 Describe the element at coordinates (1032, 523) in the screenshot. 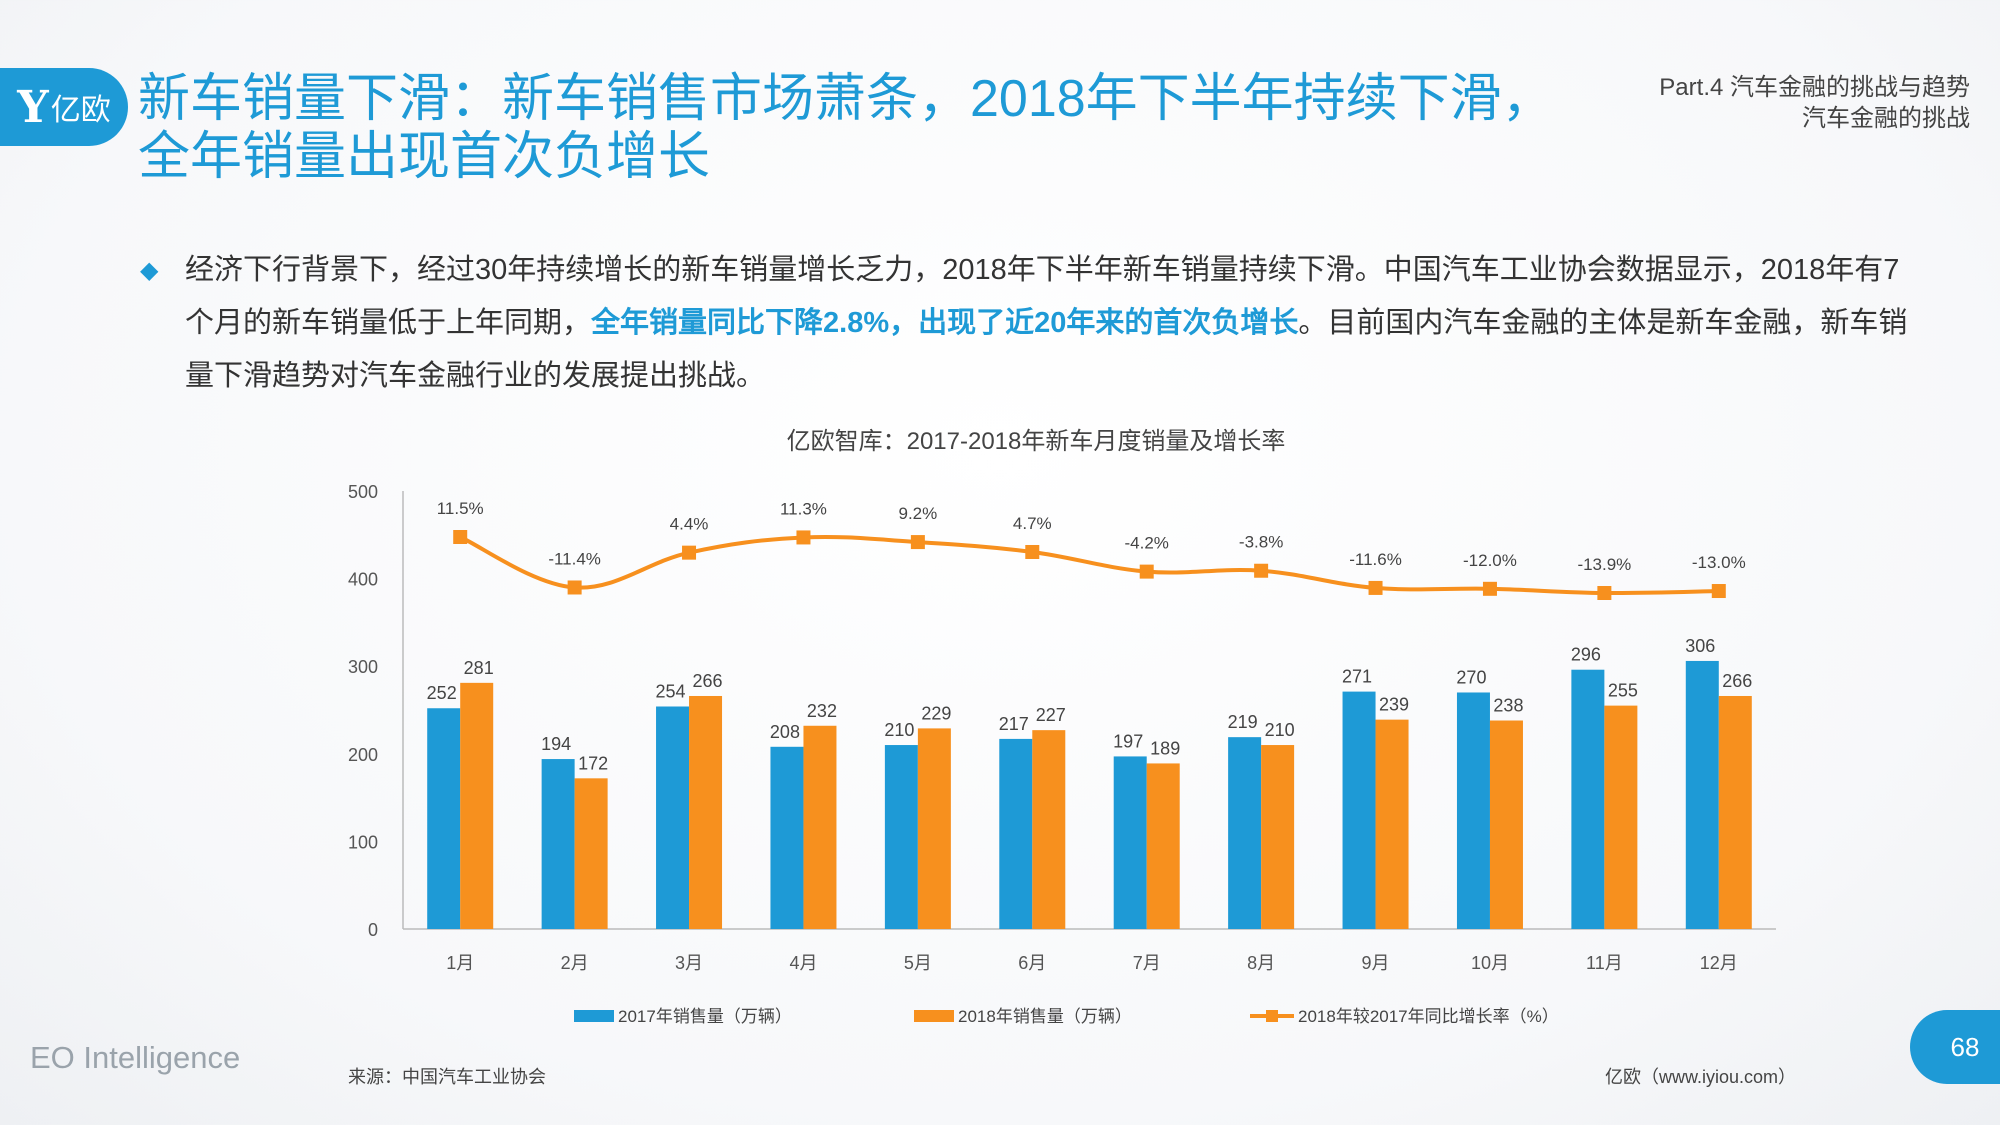

I see `growth-rate-label: 4.7%` at that location.